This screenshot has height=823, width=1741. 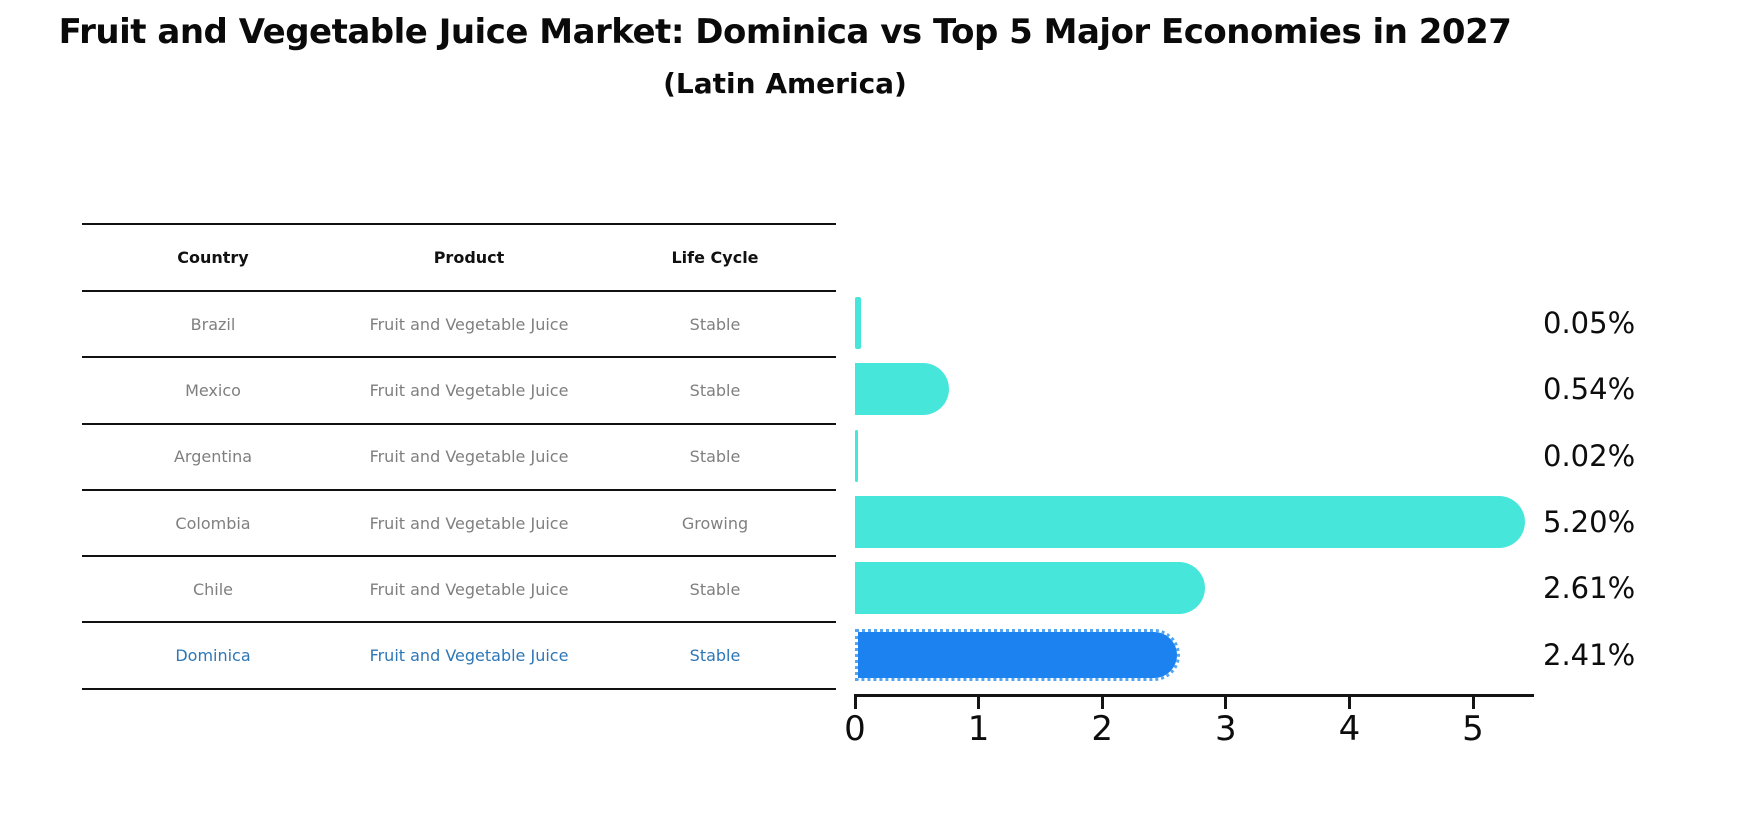 I want to click on country-cell: Brazil, so click(x=213, y=324).